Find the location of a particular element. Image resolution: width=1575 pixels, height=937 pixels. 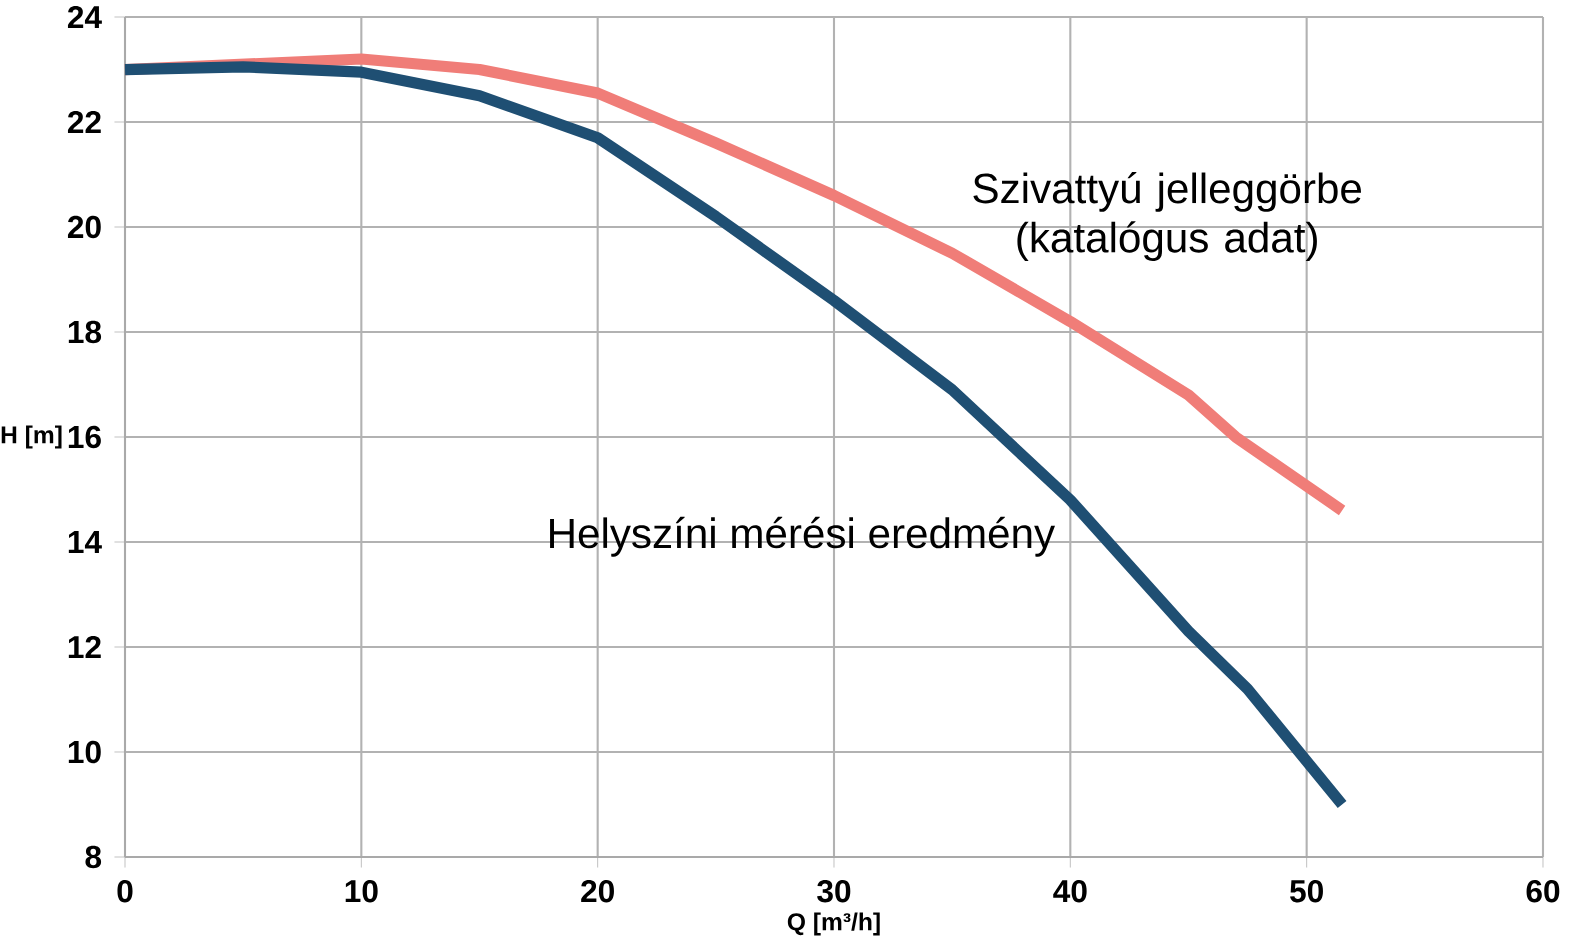

y-axis-title: H [m] is located at coordinates (31, 437).